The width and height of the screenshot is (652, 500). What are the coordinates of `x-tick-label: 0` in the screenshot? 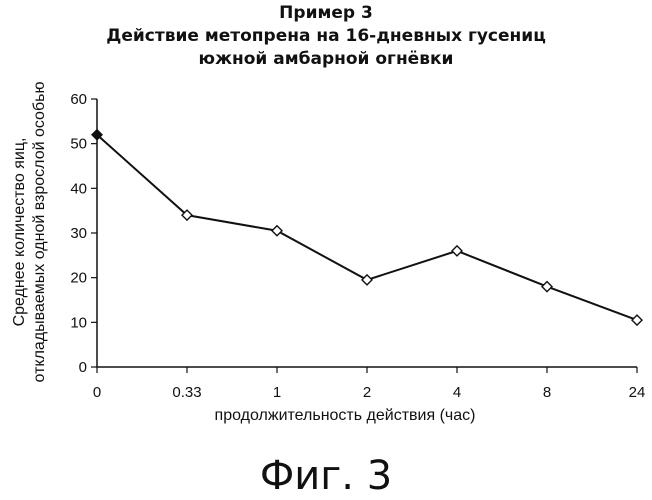 It's located at (97, 392).